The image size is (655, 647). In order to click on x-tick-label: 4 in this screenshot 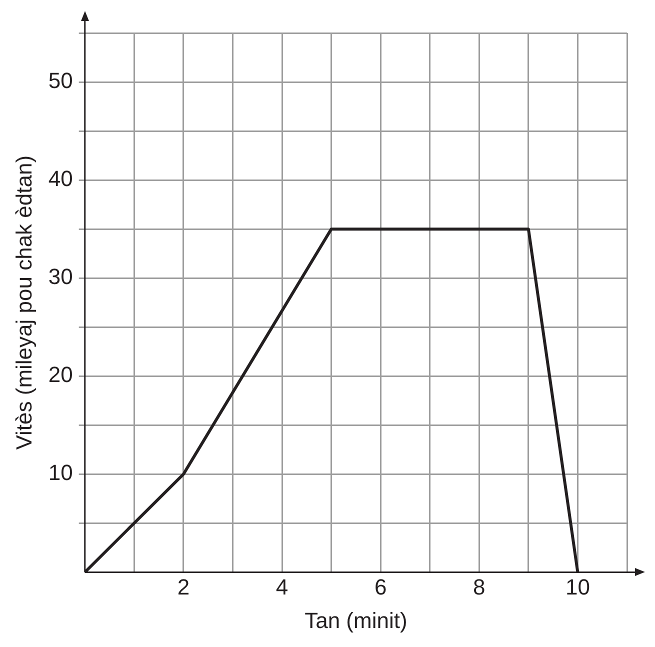, I will do `click(282, 587)`.